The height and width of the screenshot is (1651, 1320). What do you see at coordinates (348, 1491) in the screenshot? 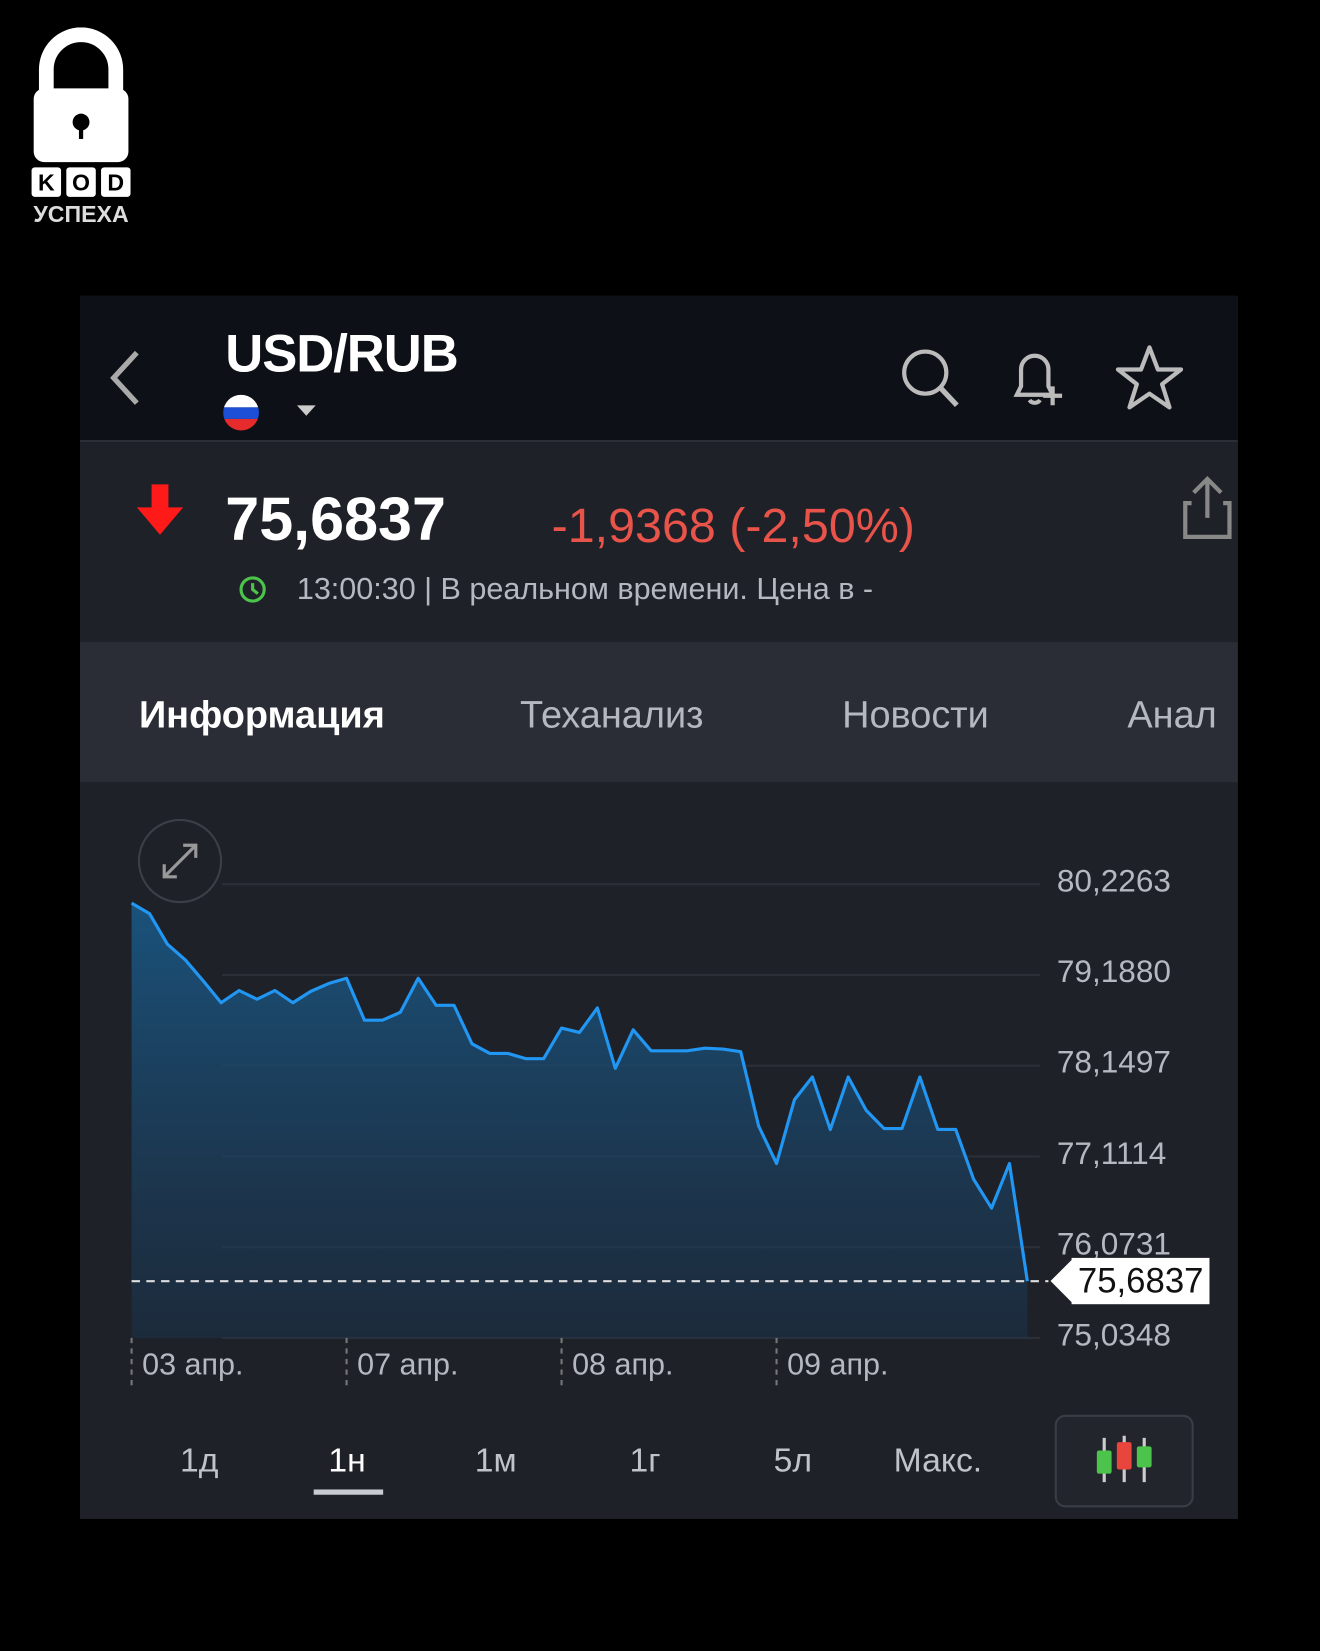
I see `active-period-underline` at bounding box center [348, 1491].